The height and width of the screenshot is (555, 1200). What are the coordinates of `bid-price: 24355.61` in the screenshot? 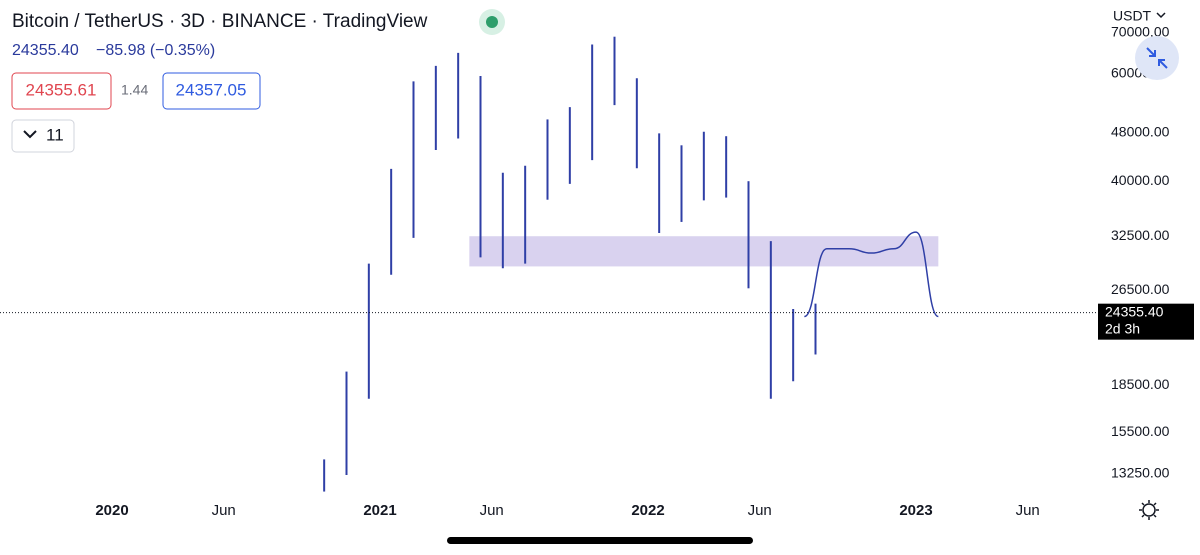 It's located at (61, 89).